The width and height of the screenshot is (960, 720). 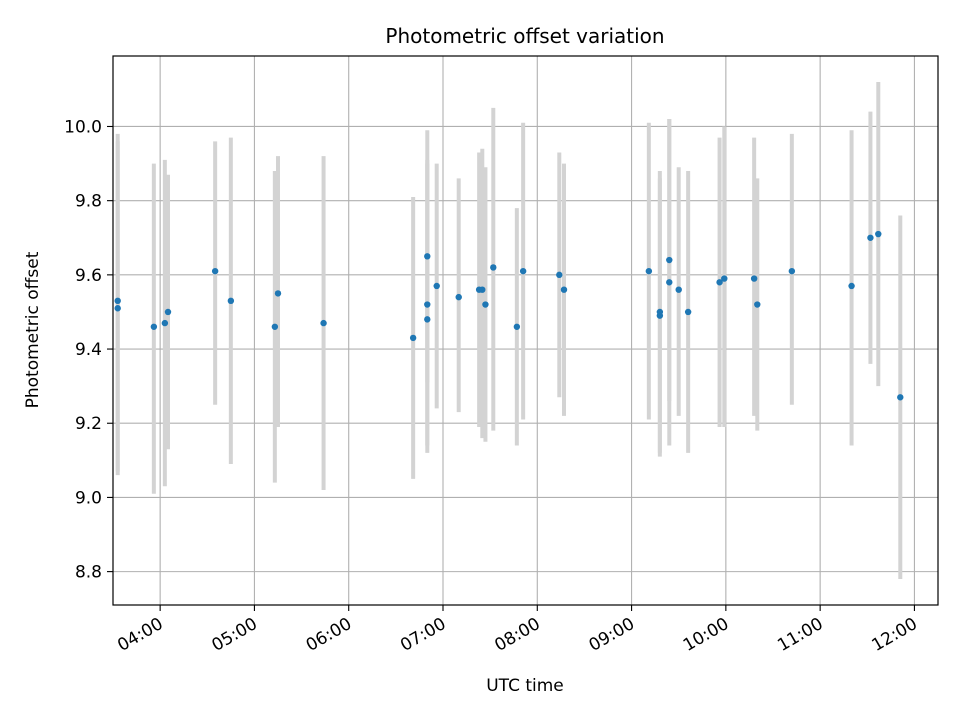 What do you see at coordinates (524, 36) in the screenshot?
I see `chart-title: Photometric offset variation` at bounding box center [524, 36].